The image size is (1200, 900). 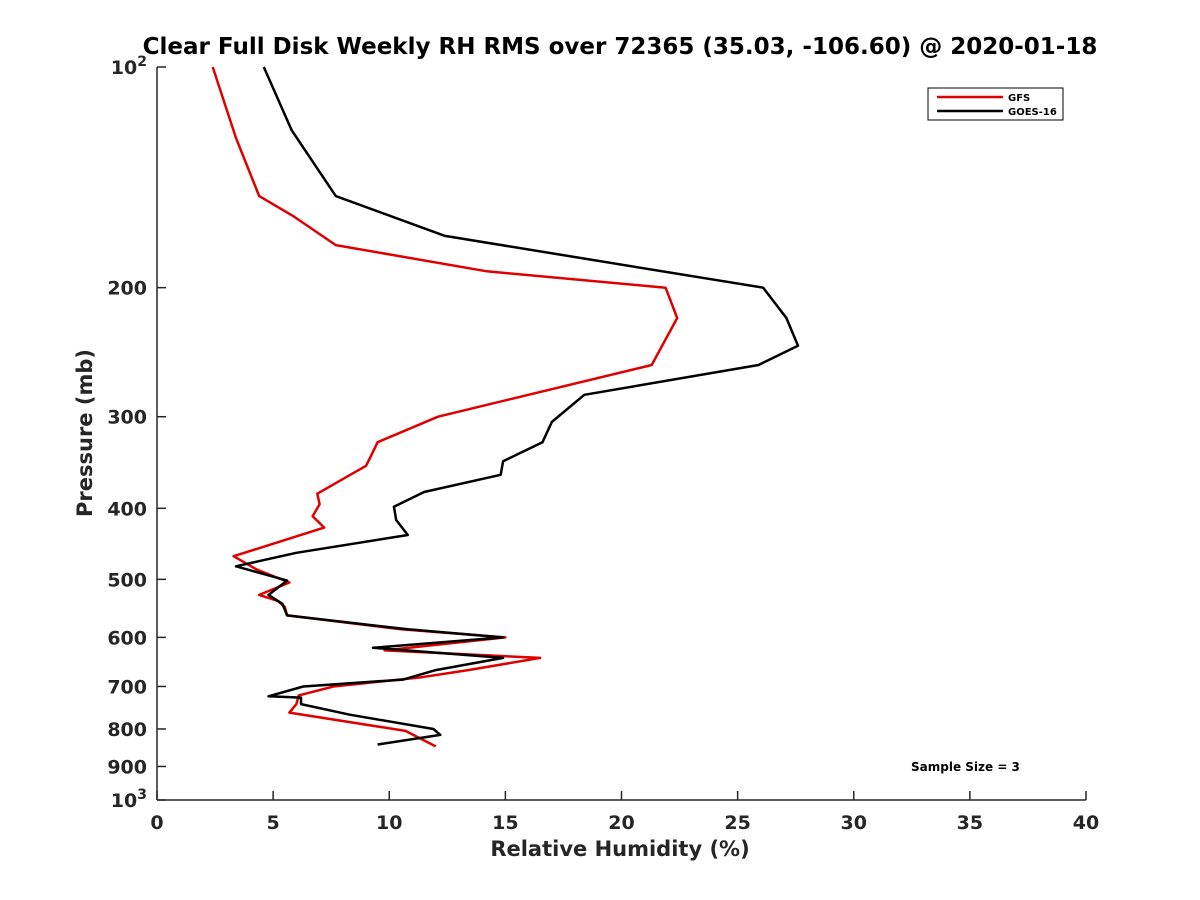 I want to click on x-ticks: 0 5 10 15 20 25 30 35 40, so click(x=624, y=812).